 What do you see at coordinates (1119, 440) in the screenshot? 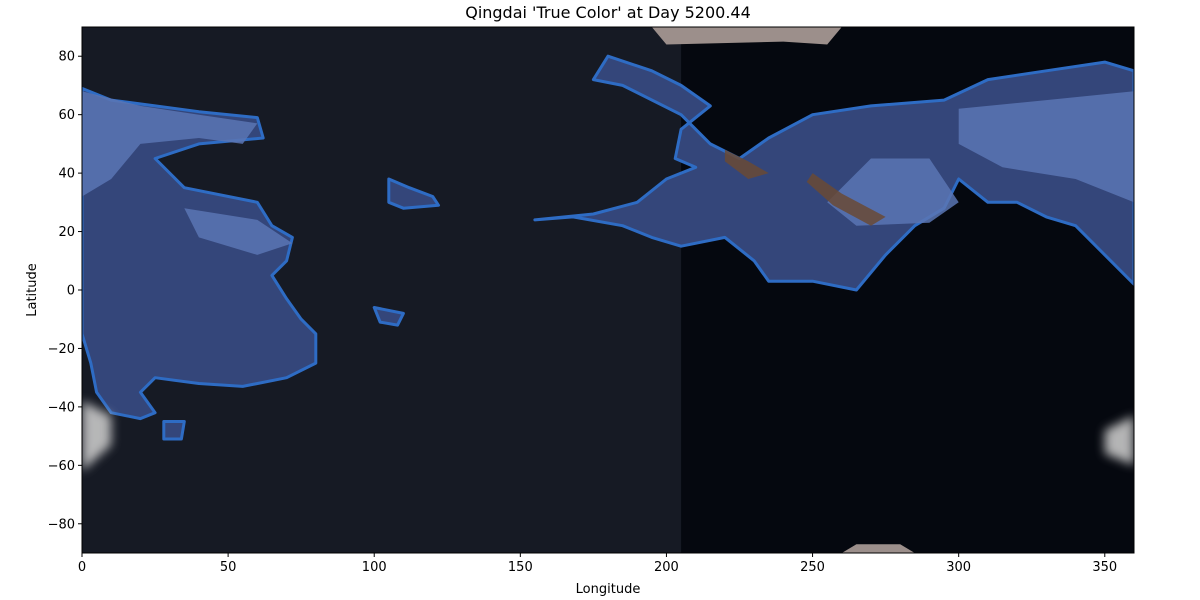
I see `ice-east-edge-glow` at bounding box center [1119, 440].